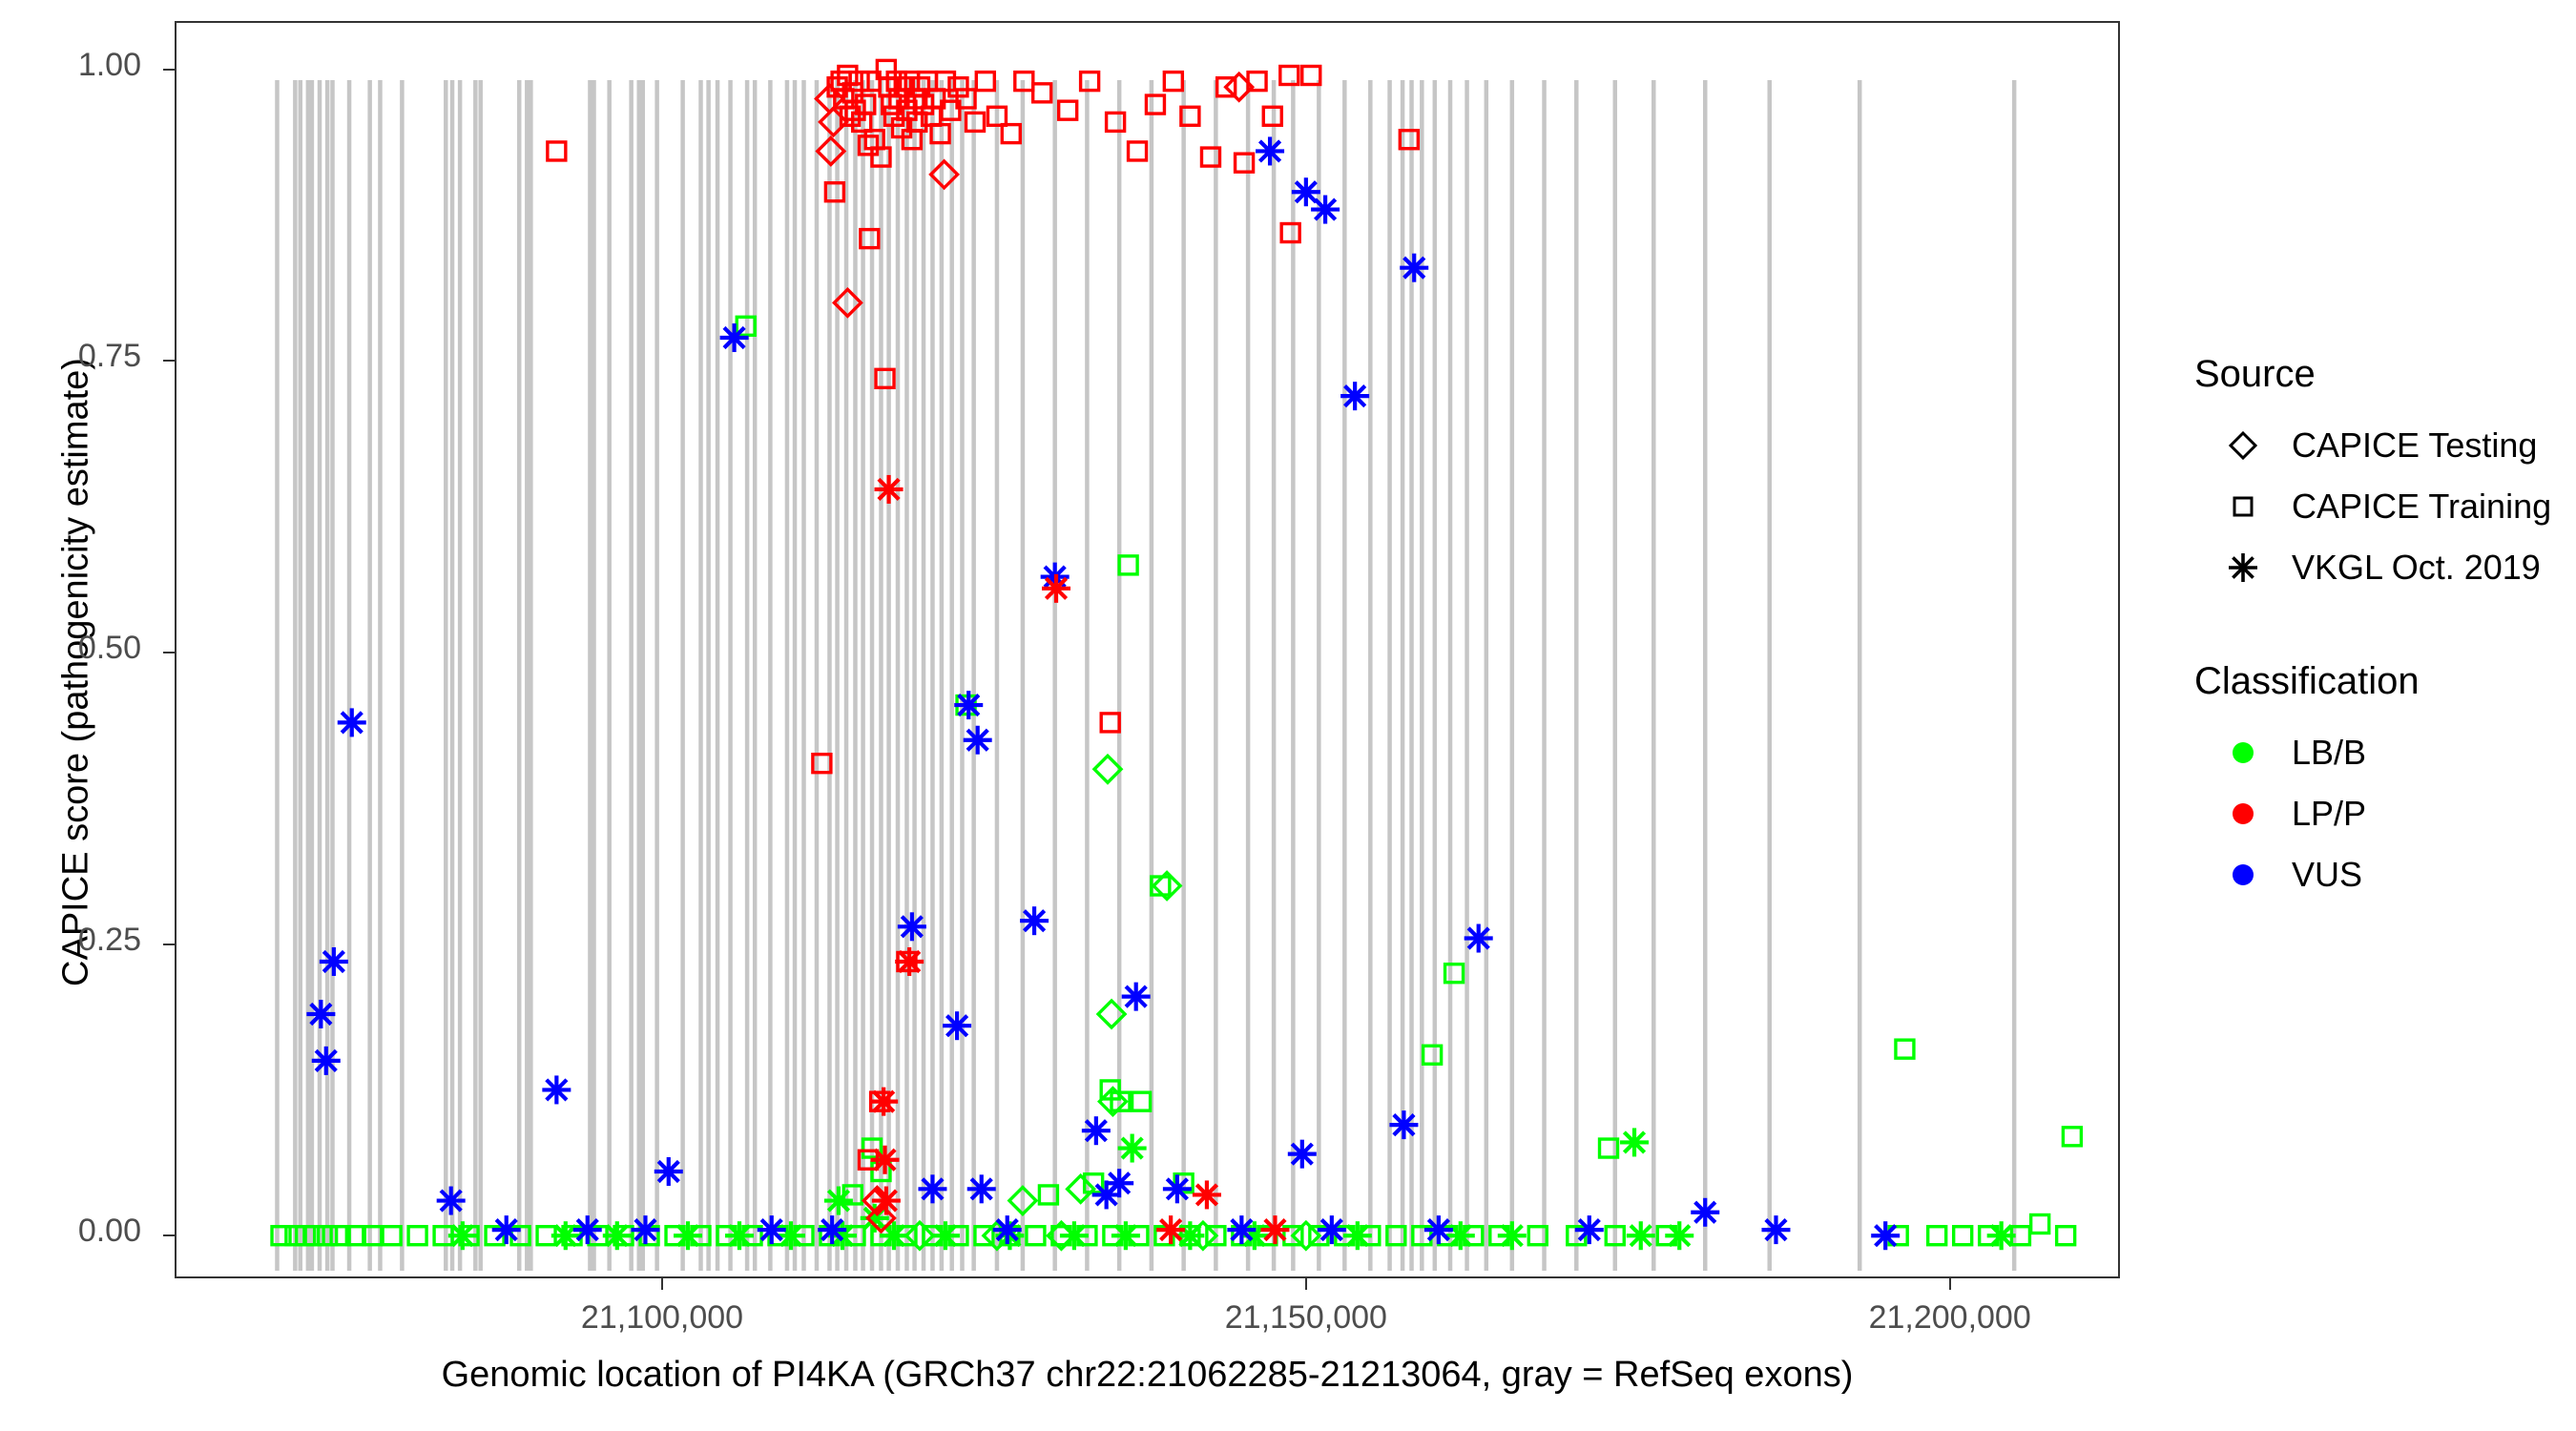 The height and width of the screenshot is (1431, 2576). I want to click on legend-item-classification-1: LP/P, so click(2290, 814).